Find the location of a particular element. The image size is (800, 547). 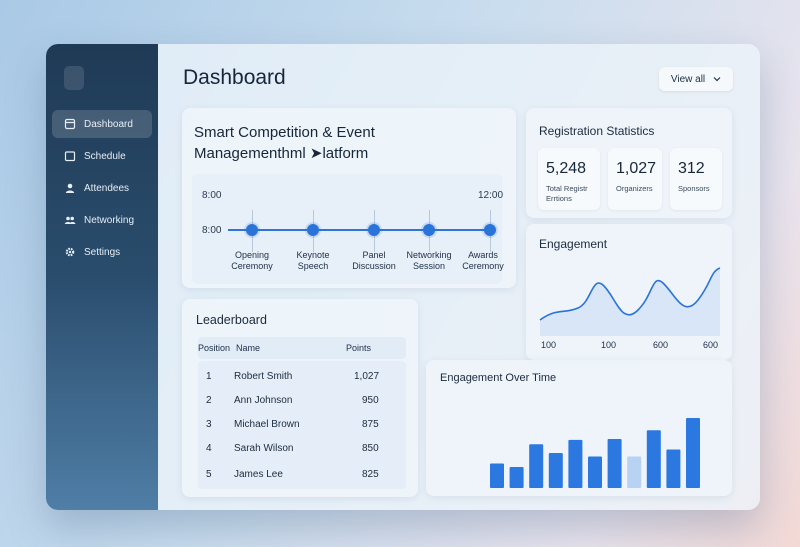

stat-organizers: 1,027 Organizers is located at coordinates (635, 179).